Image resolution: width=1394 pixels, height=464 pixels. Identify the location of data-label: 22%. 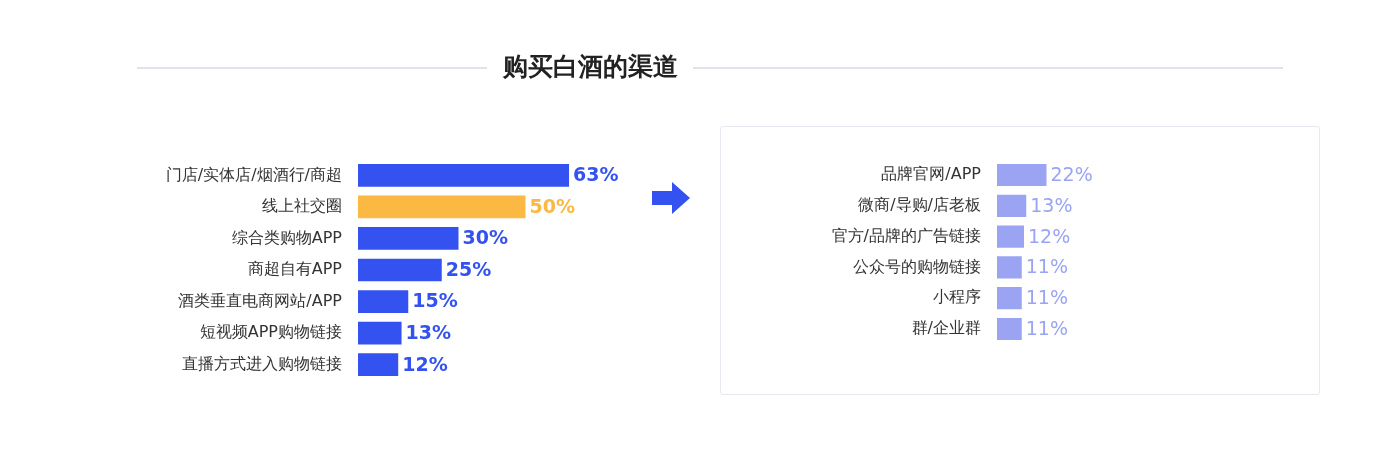
(1071, 173).